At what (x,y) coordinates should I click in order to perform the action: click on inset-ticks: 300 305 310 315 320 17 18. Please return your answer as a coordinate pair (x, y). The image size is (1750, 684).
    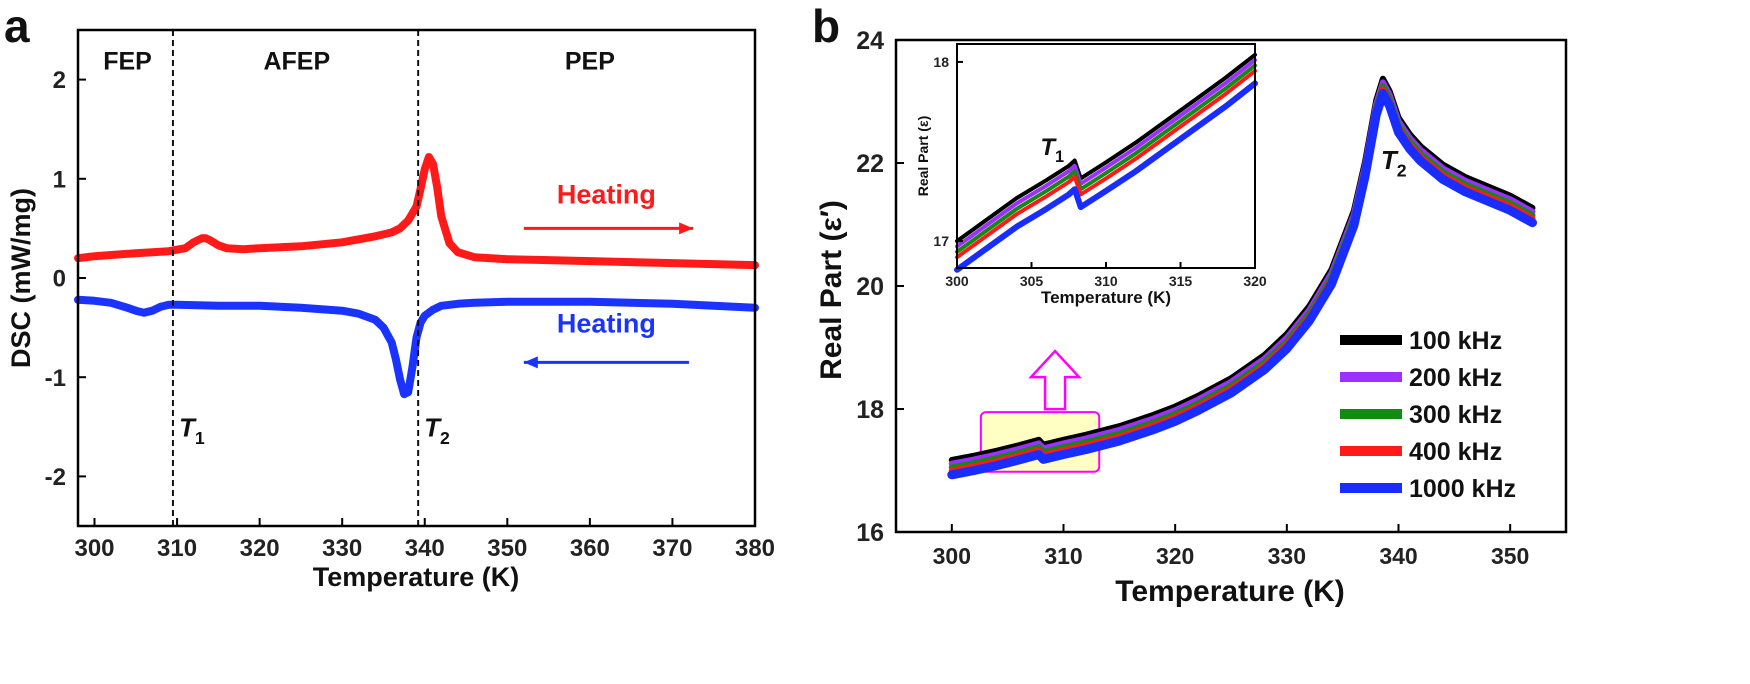
    Looking at the image, I should click on (1099, 171).